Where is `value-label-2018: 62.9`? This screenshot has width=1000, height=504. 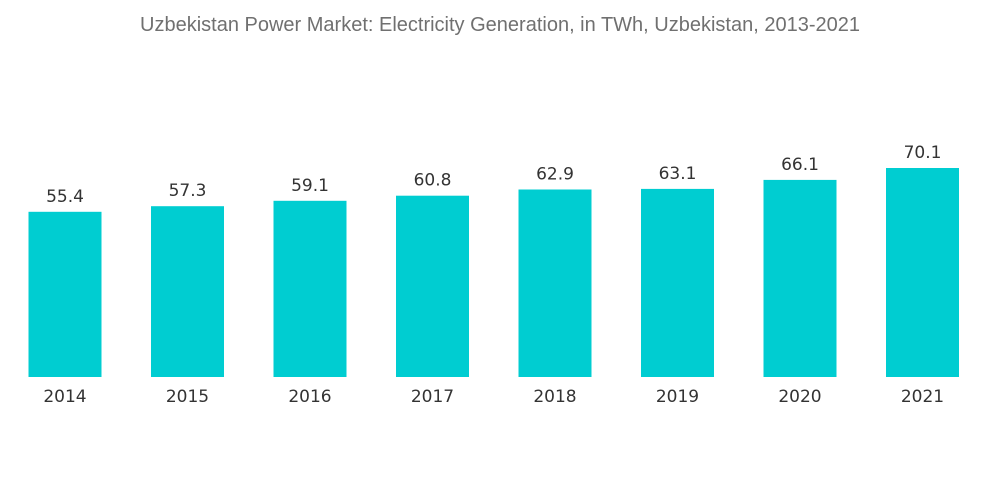 value-label-2018: 62.9 is located at coordinates (555, 175).